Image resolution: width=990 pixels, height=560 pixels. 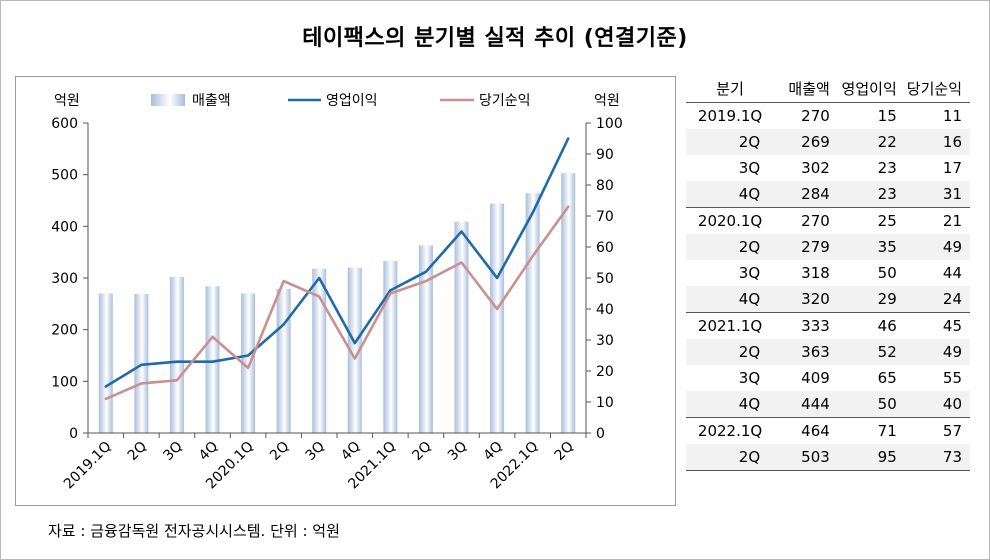 What do you see at coordinates (935, 89) in the screenshot?
I see `table-header-cell: 당기순익` at bounding box center [935, 89].